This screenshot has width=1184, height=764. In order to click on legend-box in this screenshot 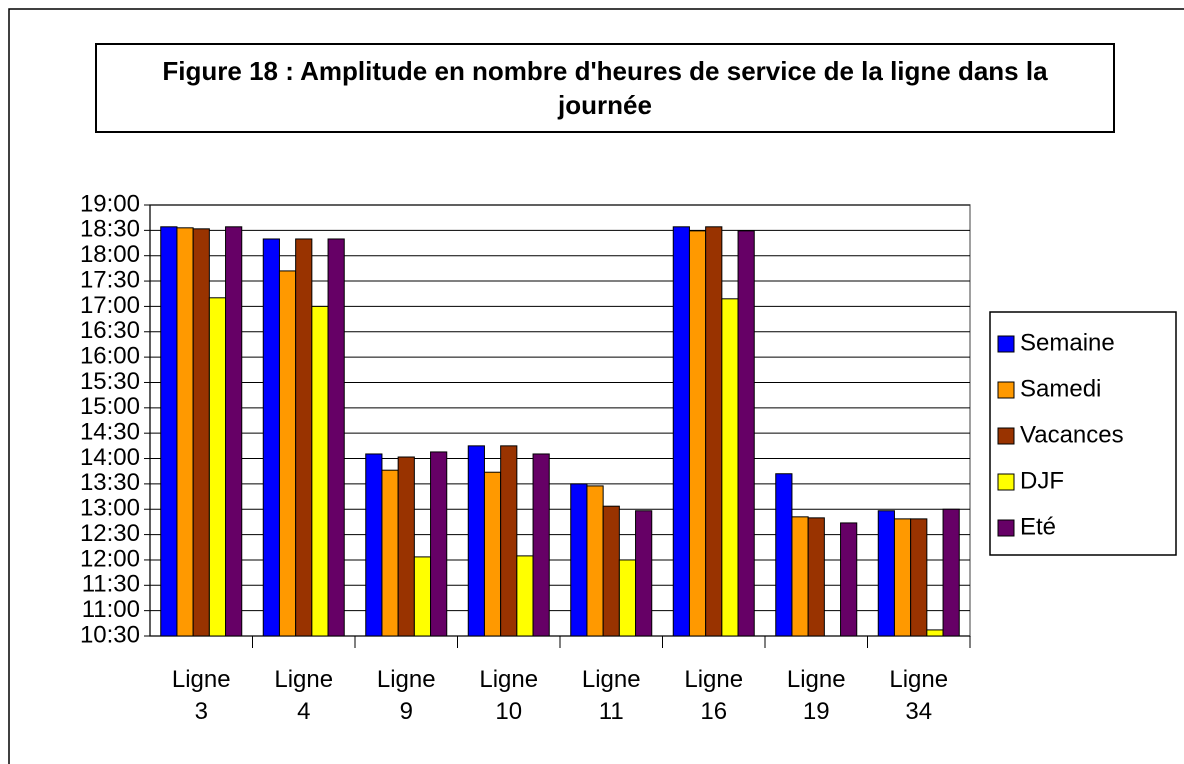, I will do `click(1083, 433)`.